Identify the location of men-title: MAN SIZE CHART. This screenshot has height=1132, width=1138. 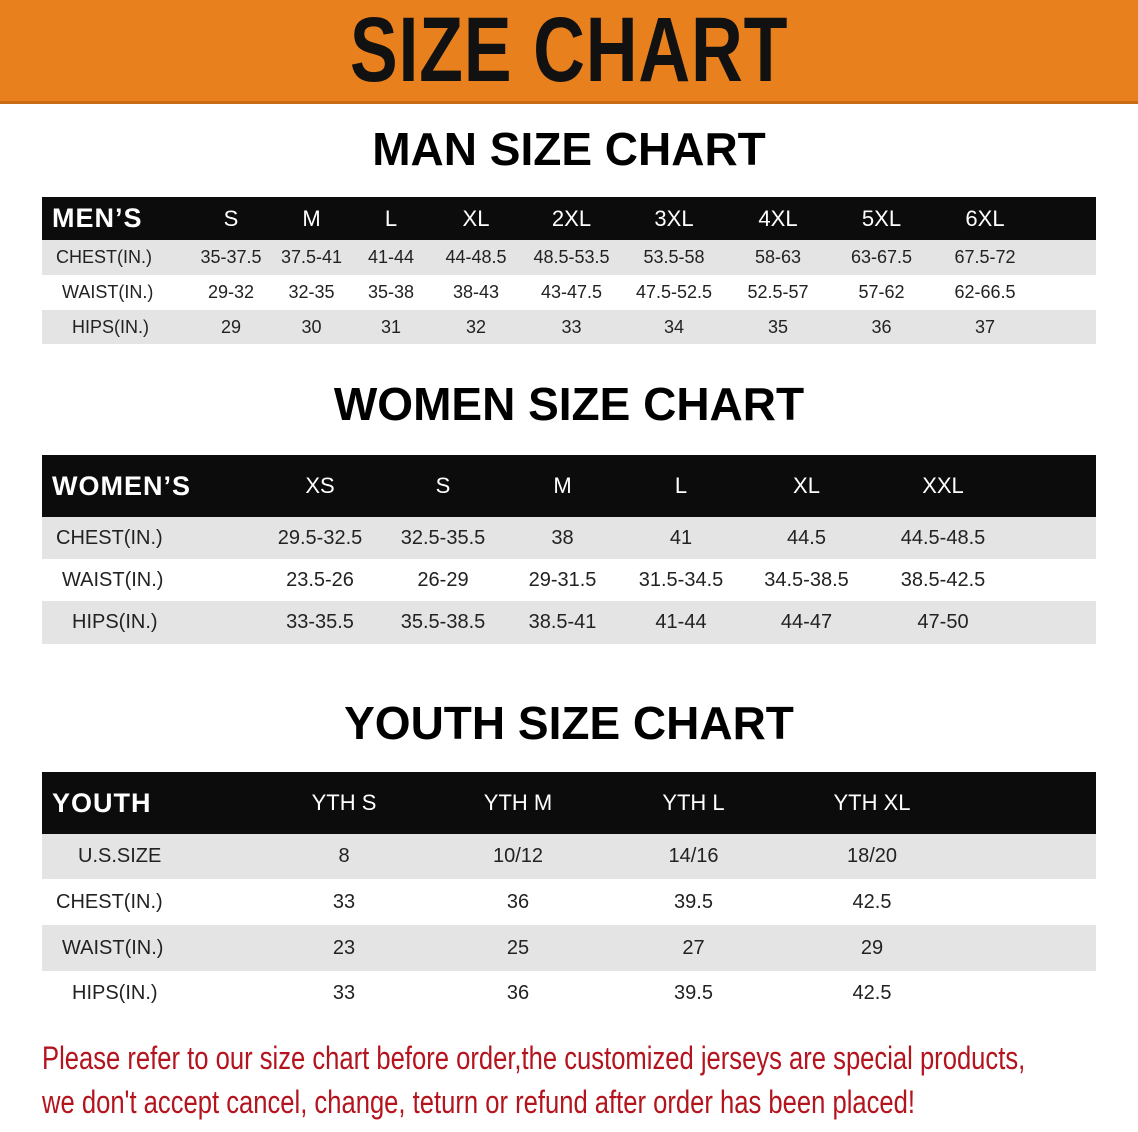
(569, 149).